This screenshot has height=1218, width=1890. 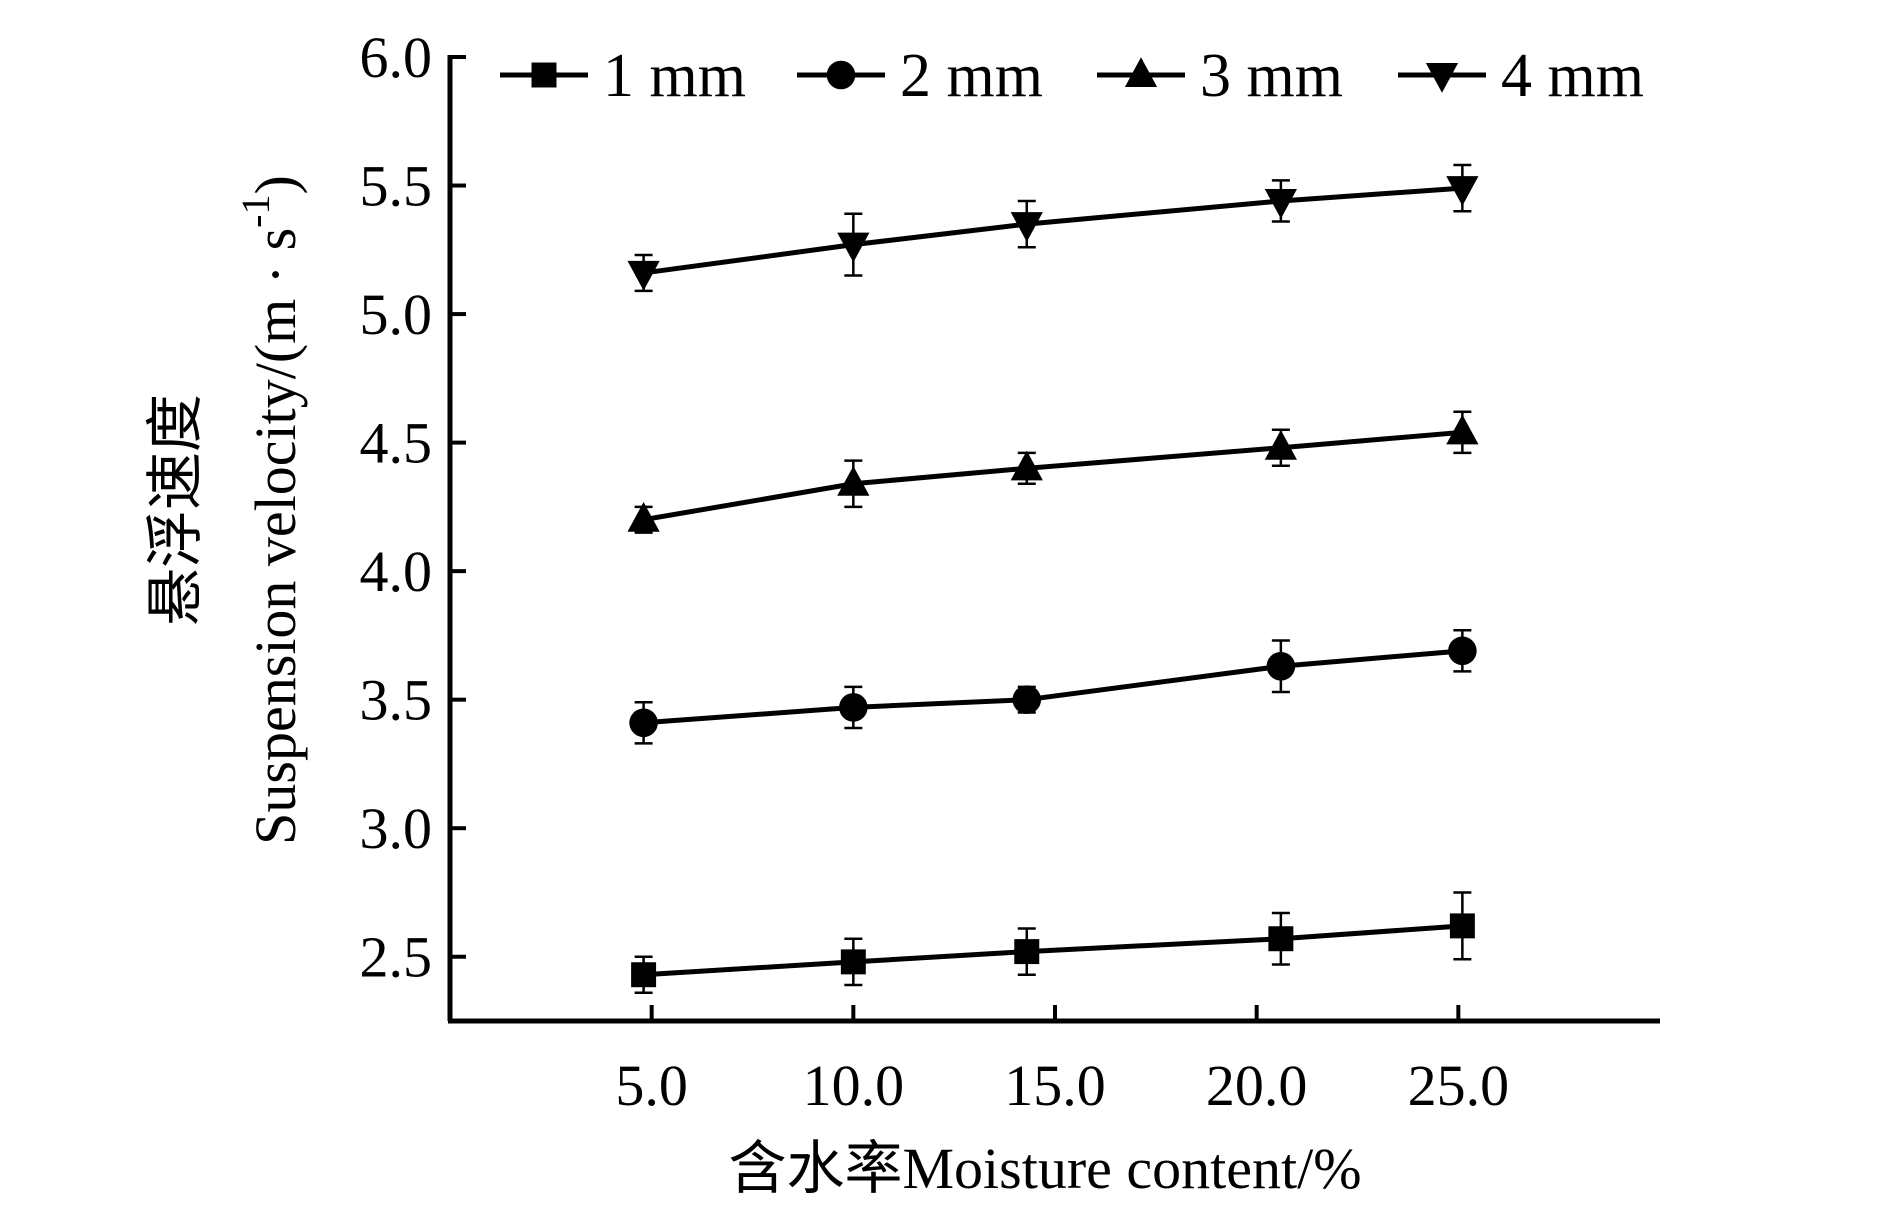 What do you see at coordinates (396, 828) in the screenshot?
I see `y-tick-label: 3.0` at bounding box center [396, 828].